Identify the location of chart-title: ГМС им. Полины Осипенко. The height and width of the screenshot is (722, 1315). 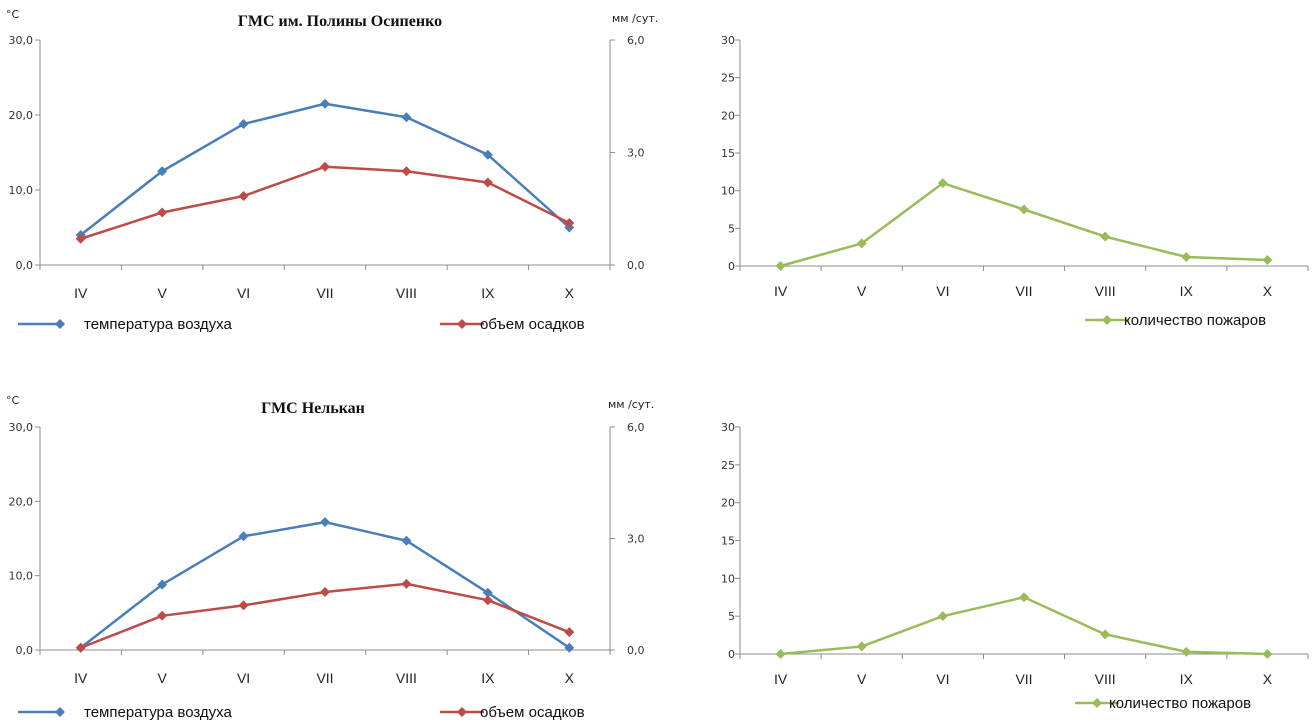
(340, 21).